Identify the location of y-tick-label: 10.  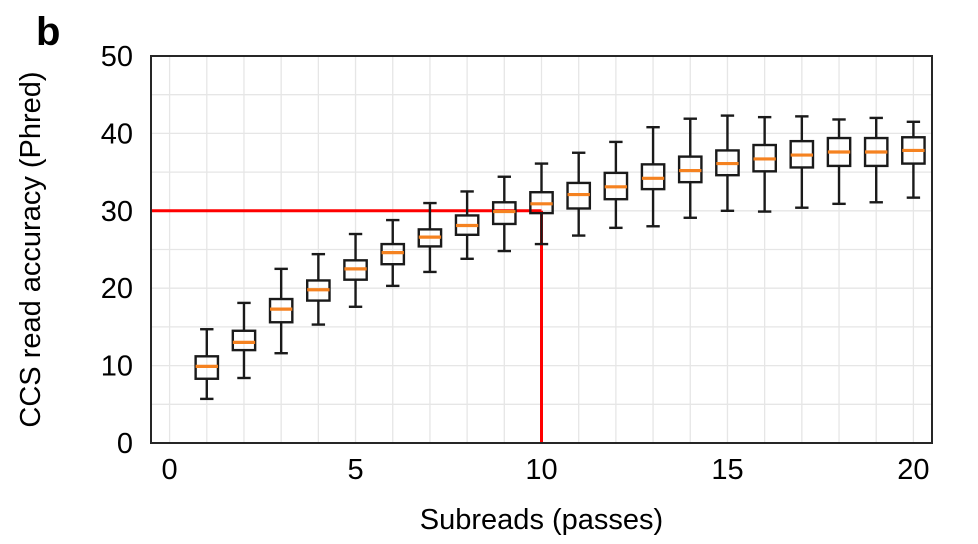
(117, 367).